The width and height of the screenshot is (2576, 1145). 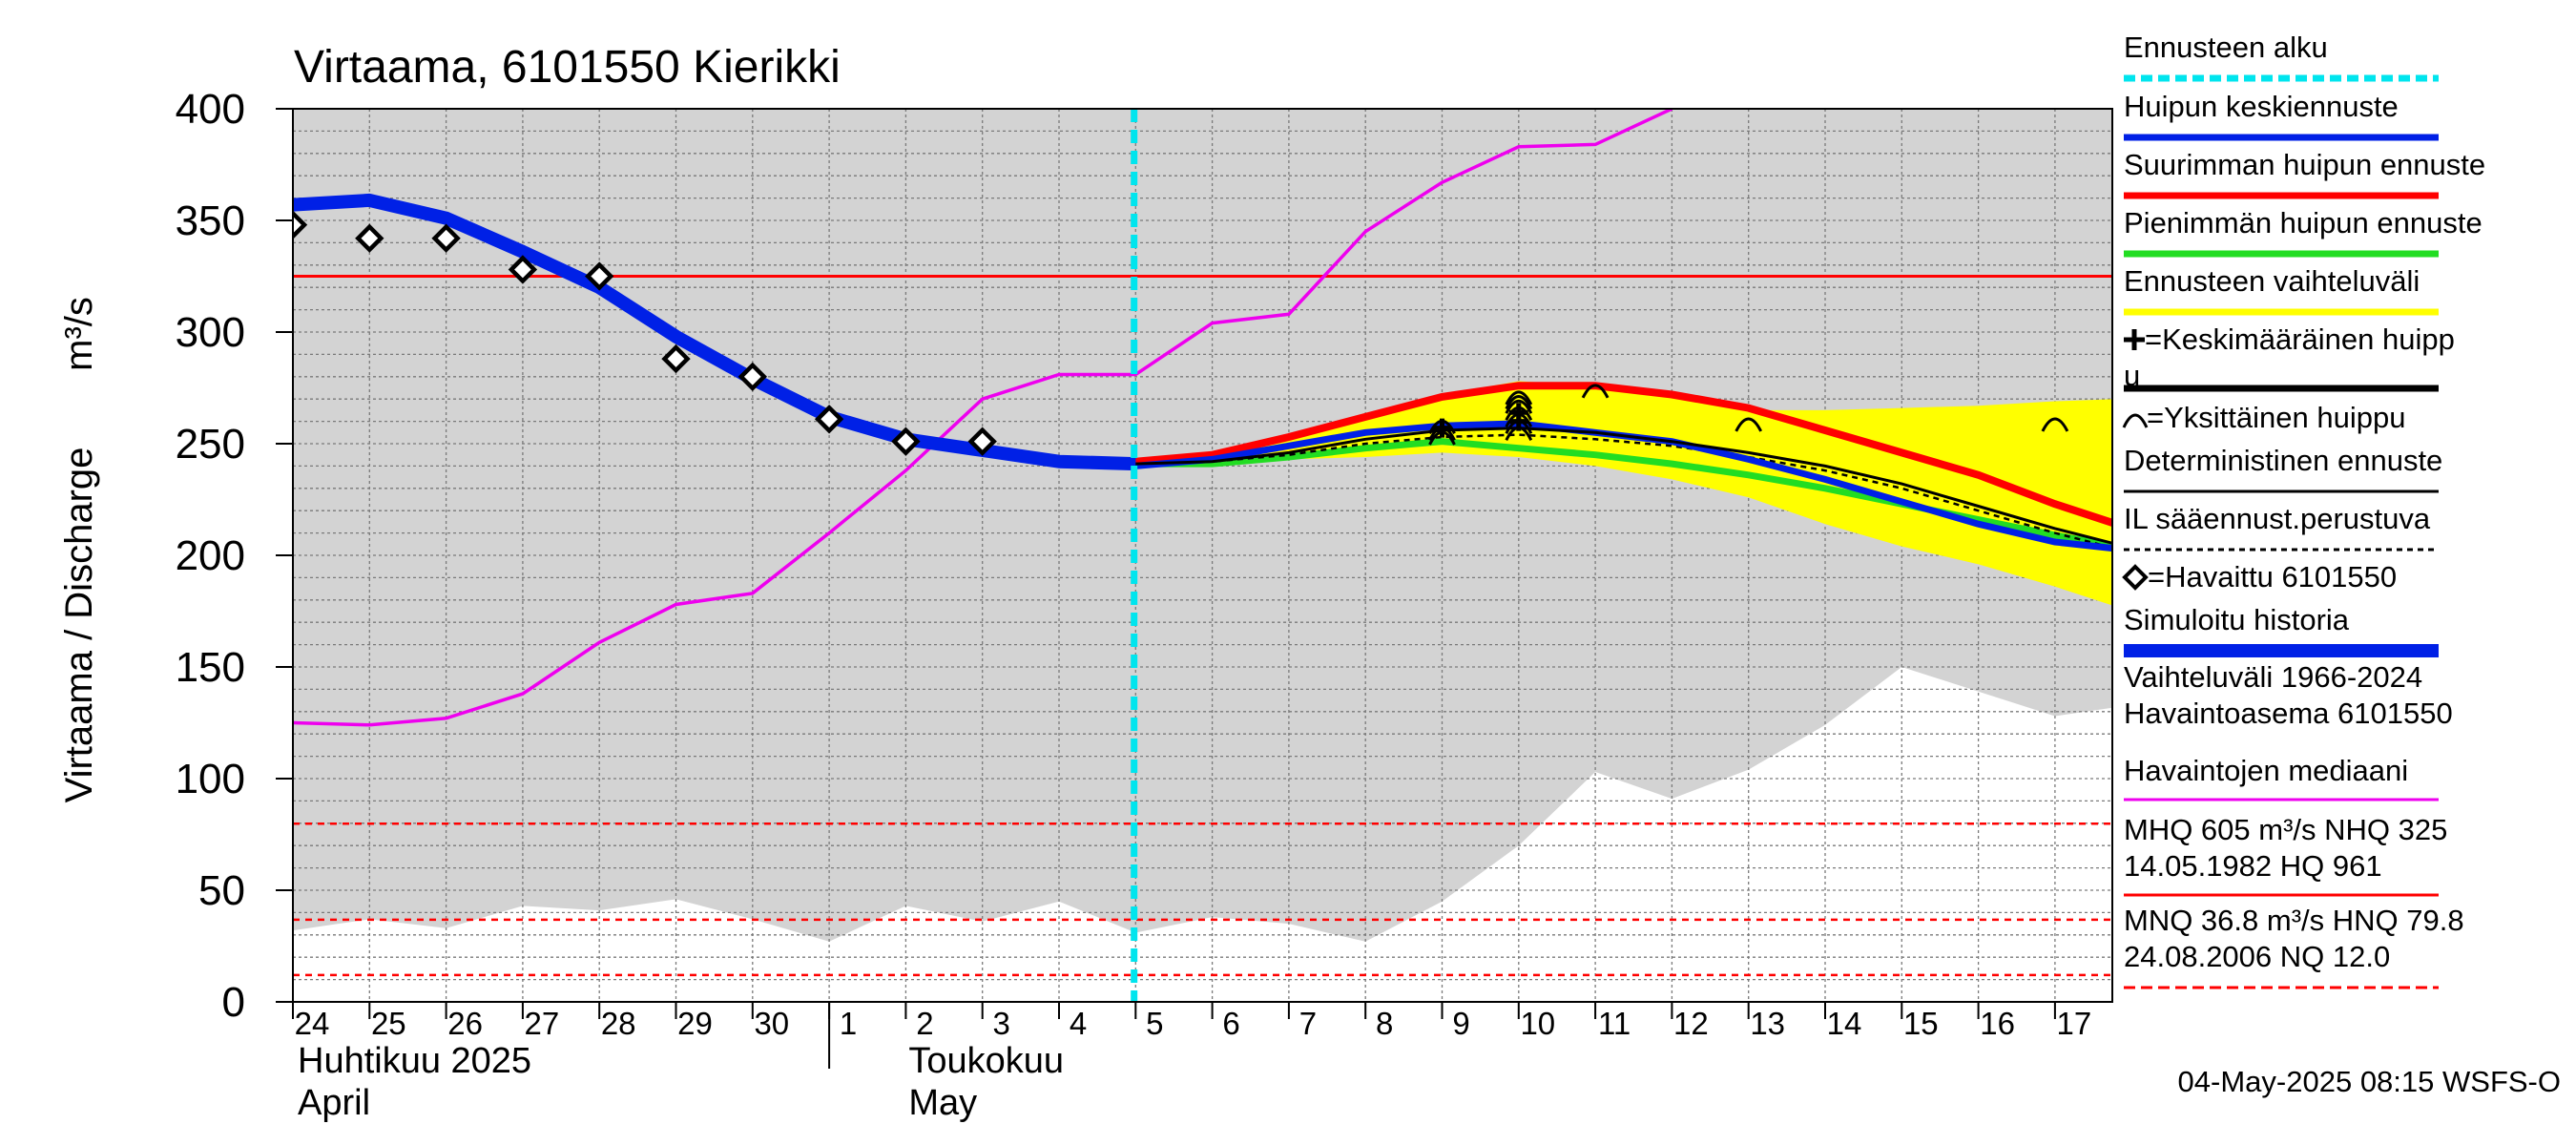 What do you see at coordinates (233, 1003) in the screenshot?
I see `y-tick-label: 0` at bounding box center [233, 1003].